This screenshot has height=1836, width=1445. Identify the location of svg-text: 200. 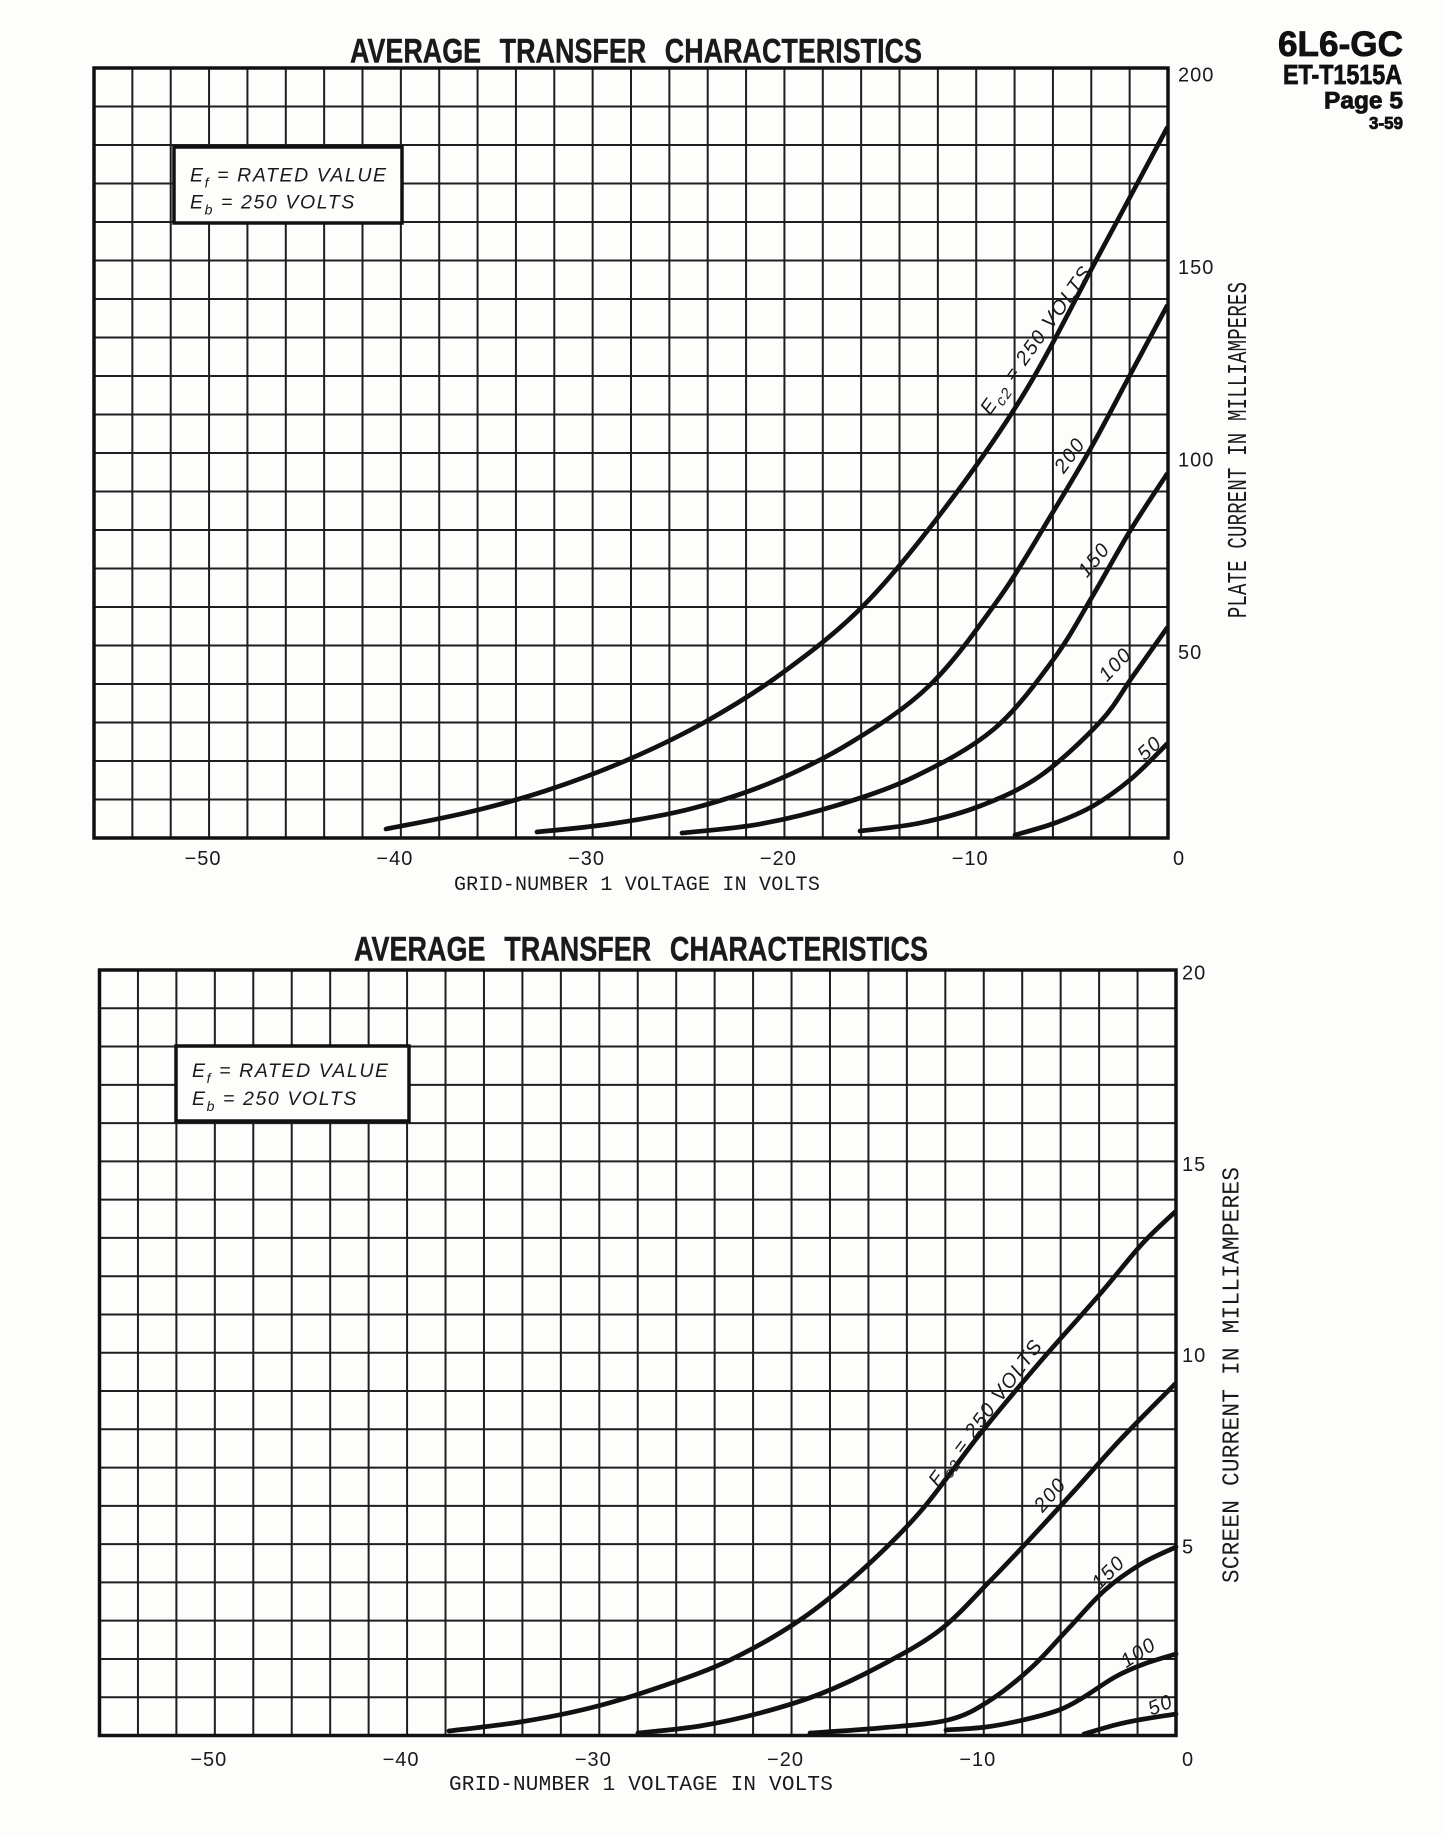
(1196, 76).